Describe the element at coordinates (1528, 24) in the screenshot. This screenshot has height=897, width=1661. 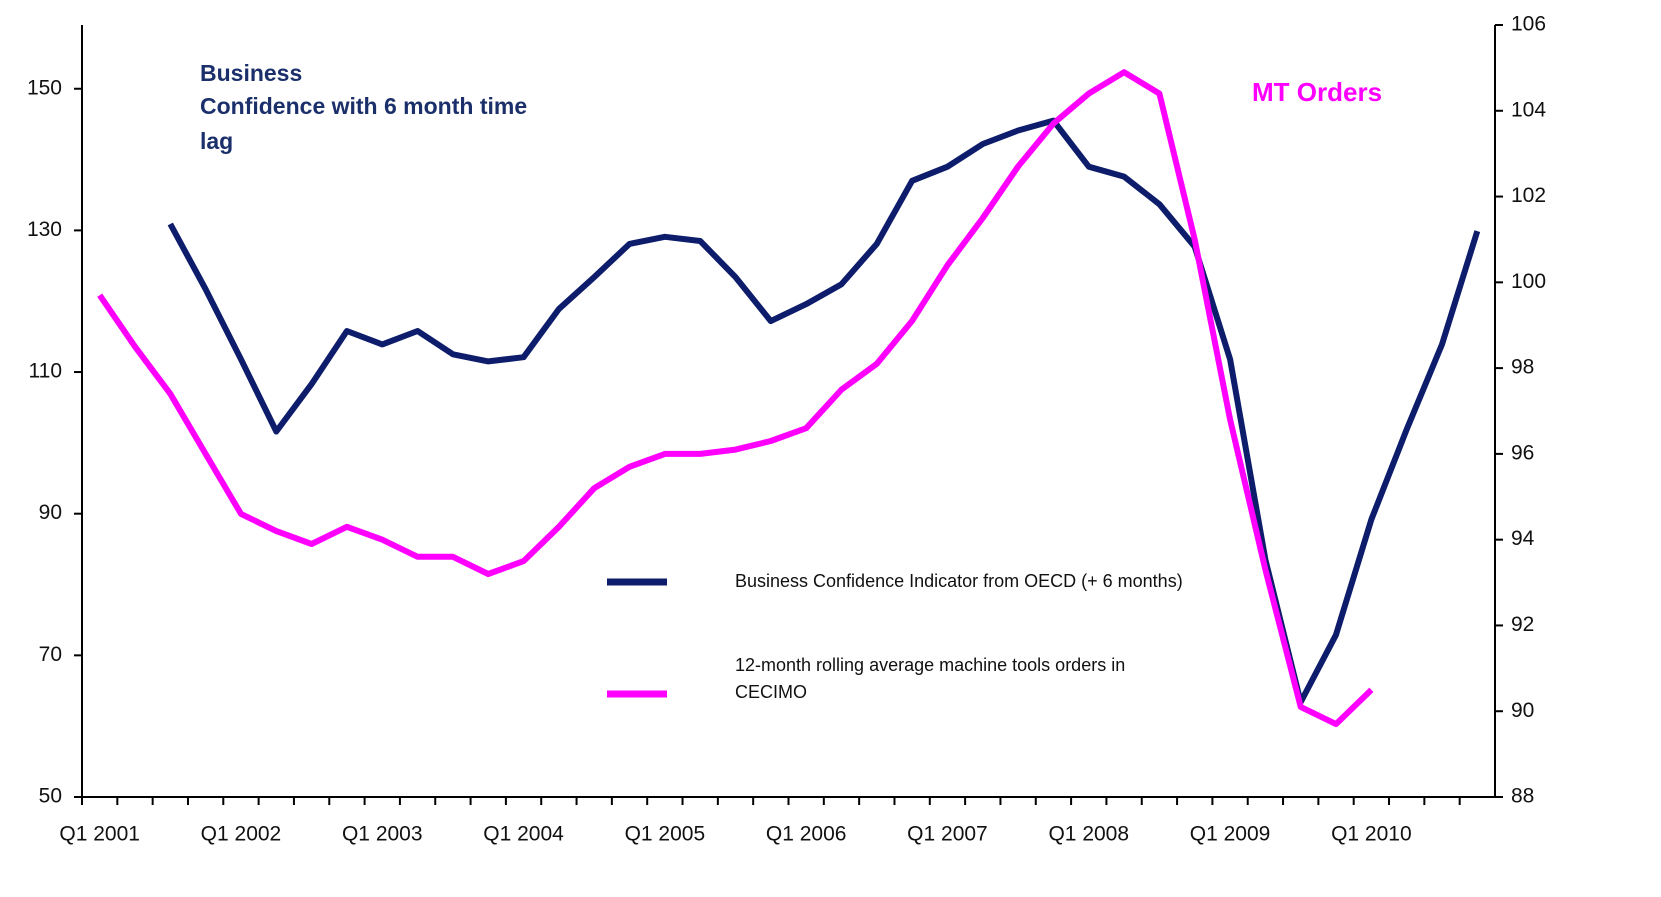
I see `y2-tick-label: 106` at that location.